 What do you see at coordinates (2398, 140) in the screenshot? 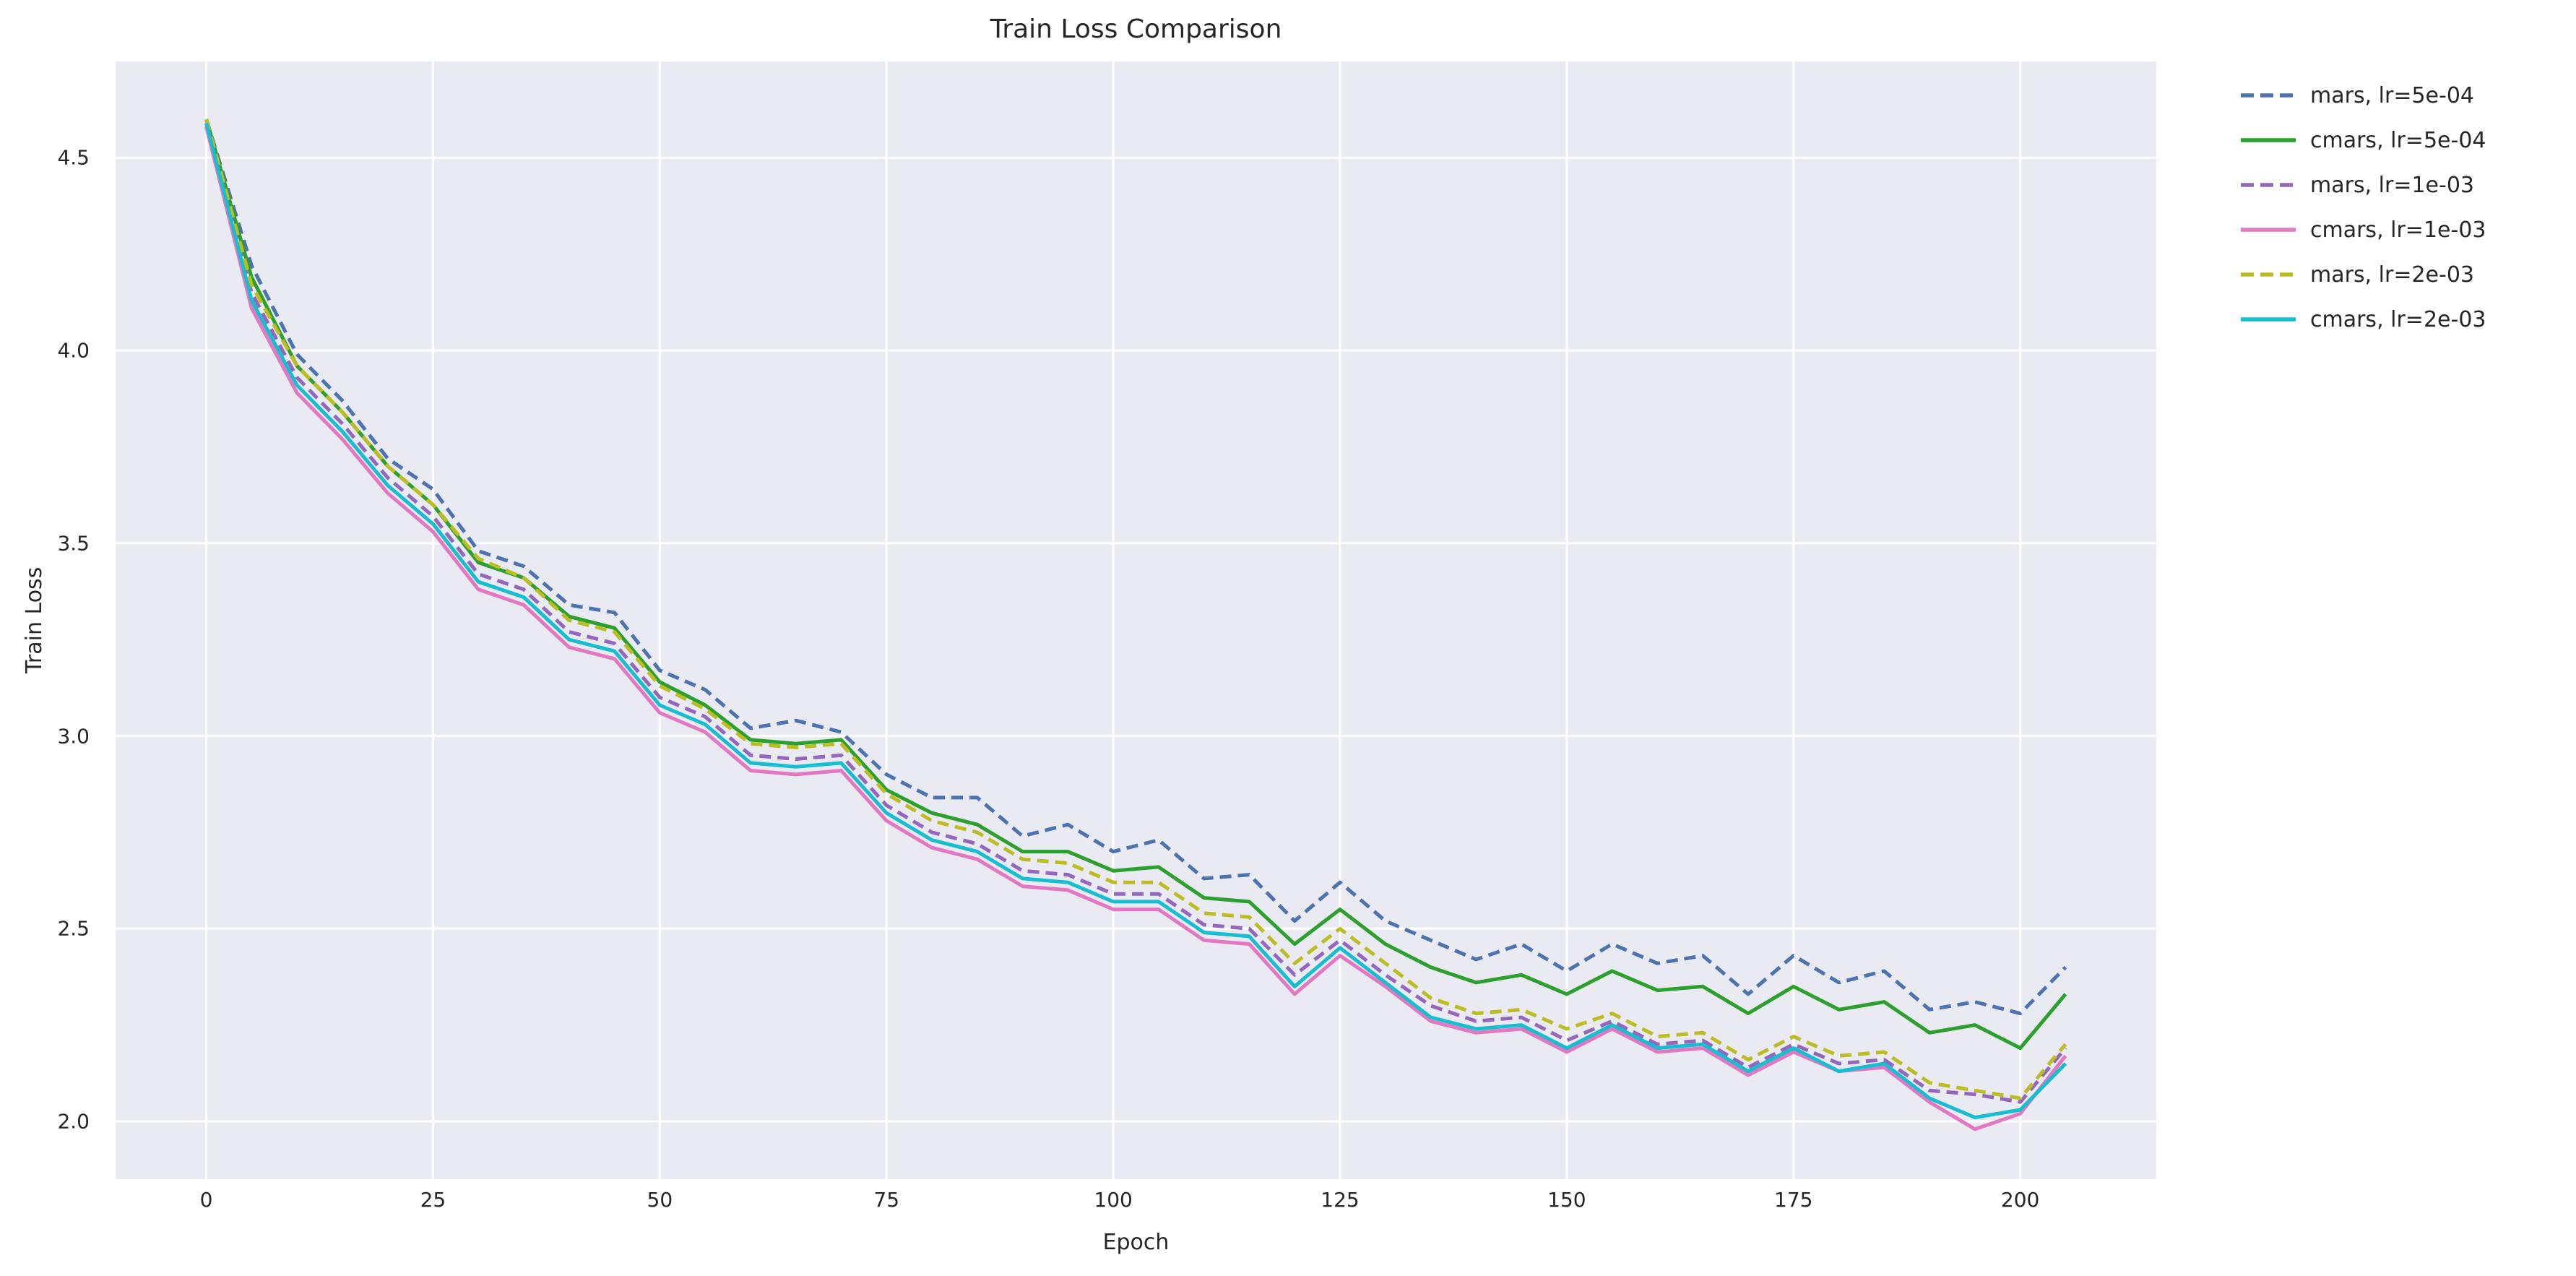
I see `legend-label: cmars, lr=5e-04` at bounding box center [2398, 140].